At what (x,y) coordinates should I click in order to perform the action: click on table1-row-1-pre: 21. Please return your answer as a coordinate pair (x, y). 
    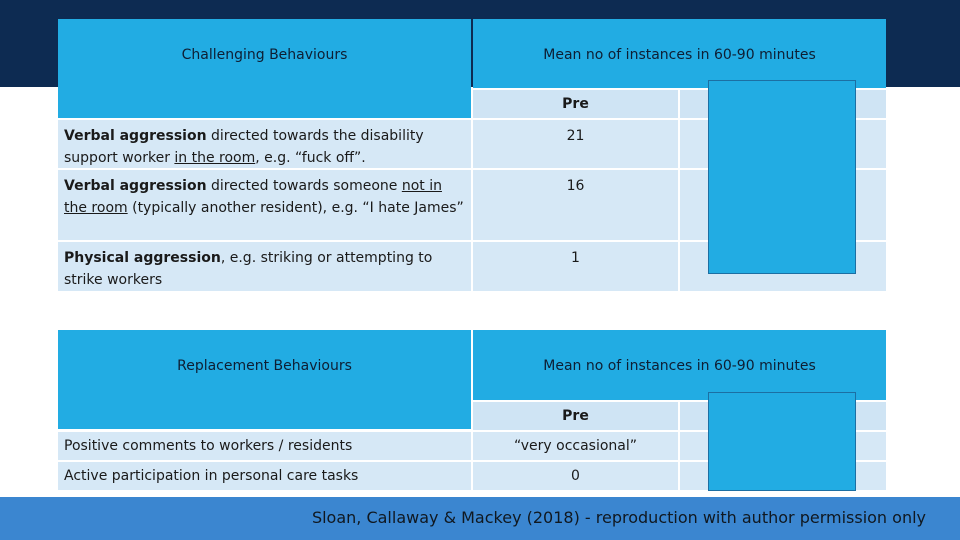
    Looking at the image, I should click on (575, 144).